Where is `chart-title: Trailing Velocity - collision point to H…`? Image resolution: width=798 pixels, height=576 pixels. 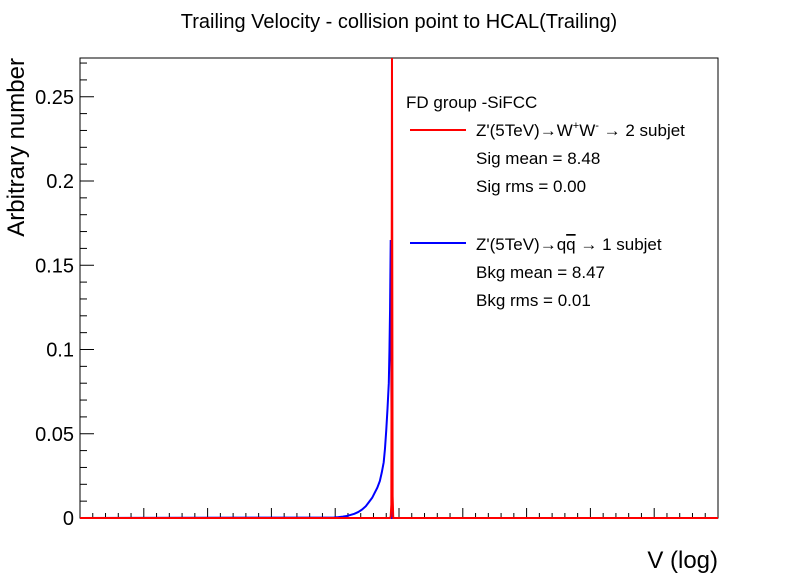
chart-title: Trailing Velocity - collision point to H… is located at coordinates (399, 22).